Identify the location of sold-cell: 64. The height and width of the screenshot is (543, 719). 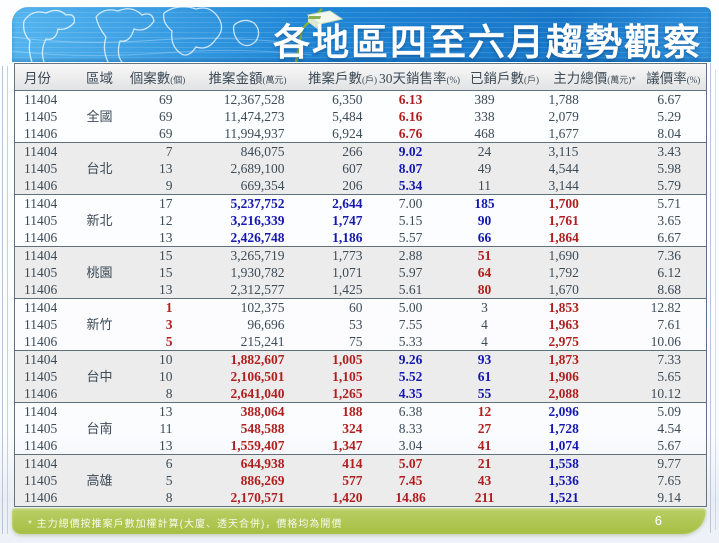
(504, 272).